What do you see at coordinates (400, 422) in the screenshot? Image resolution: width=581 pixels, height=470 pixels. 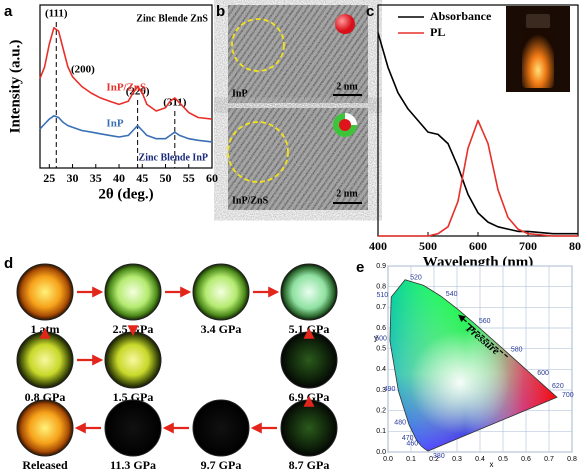 I see `wavelength-label: 480` at bounding box center [400, 422].